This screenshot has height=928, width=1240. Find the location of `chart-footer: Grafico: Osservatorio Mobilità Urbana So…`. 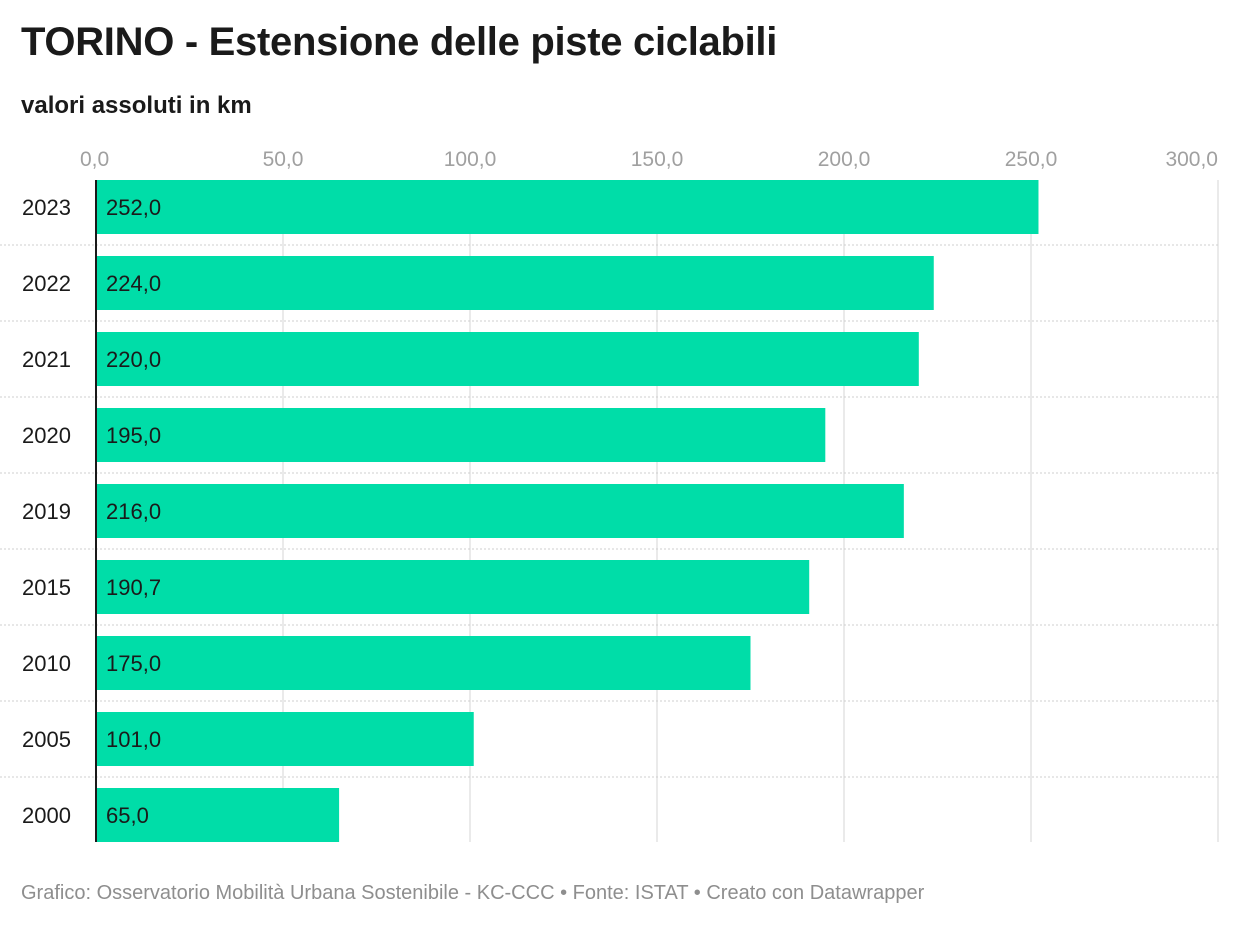

chart-footer: Grafico: Osservatorio Mobilità Urbana So… is located at coordinates (473, 893).